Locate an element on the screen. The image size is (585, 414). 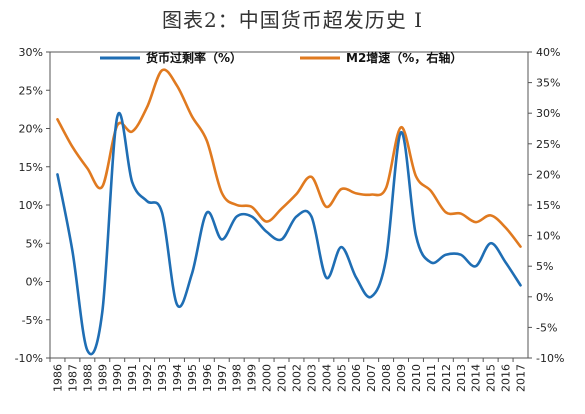
left-tick-label: 15% is located at coordinates (31, 167).